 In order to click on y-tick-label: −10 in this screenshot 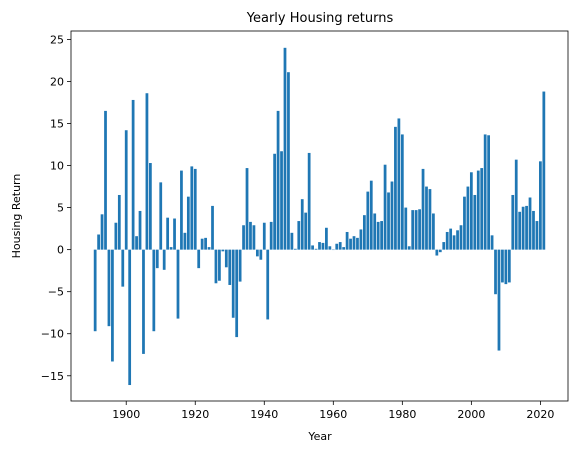, I will do `click(52, 334)`.